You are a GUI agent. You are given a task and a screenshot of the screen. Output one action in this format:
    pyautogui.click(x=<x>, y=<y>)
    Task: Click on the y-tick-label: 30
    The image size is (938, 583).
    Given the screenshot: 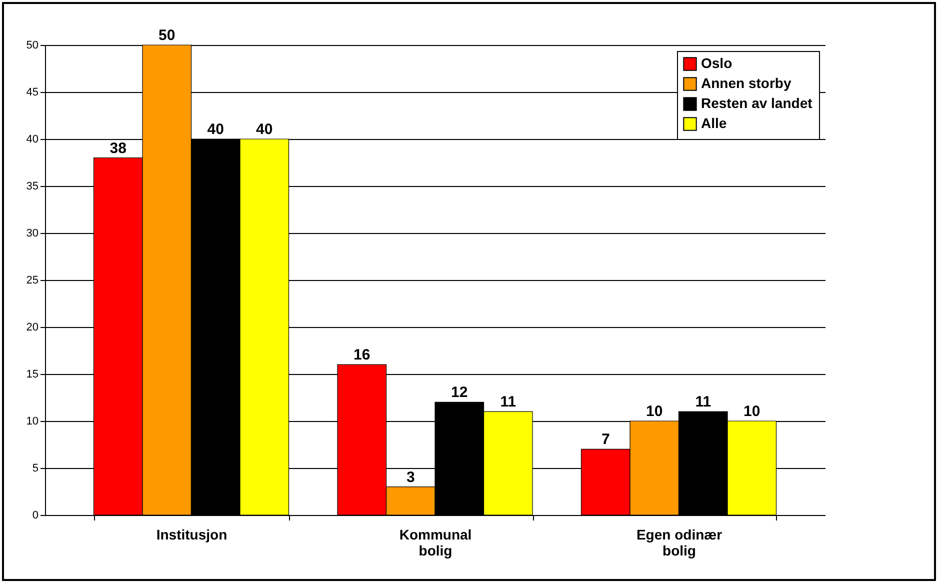 What is the action you would take?
    pyautogui.click(x=32, y=234)
    